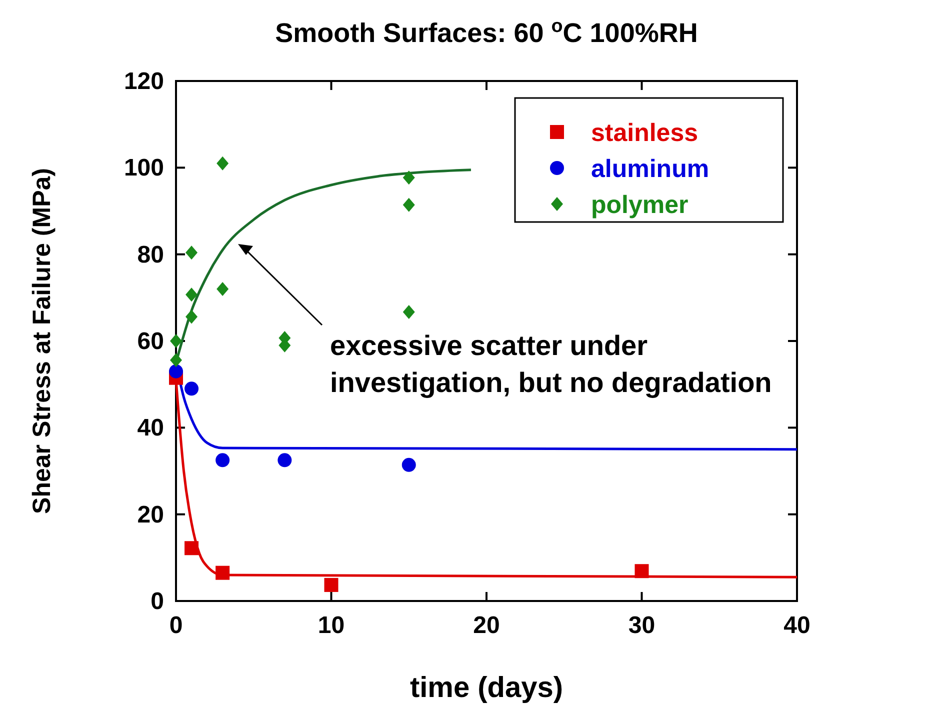  What do you see at coordinates (797, 625) in the screenshot?
I see `x-tick-label: 40` at bounding box center [797, 625].